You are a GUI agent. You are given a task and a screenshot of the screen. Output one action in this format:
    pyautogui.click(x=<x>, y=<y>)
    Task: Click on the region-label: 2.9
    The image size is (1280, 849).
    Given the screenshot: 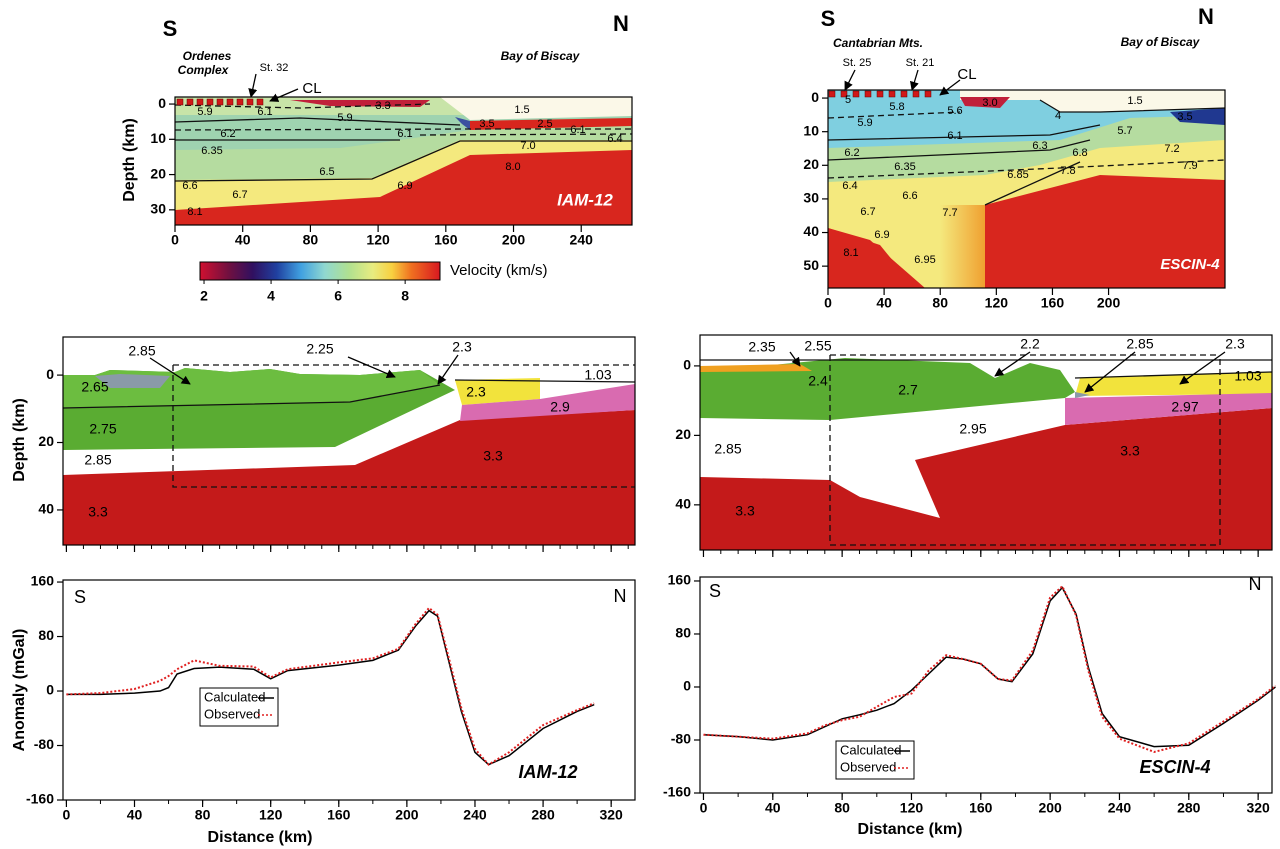 What is the action you would take?
    pyautogui.click(x=560, y=407)
    